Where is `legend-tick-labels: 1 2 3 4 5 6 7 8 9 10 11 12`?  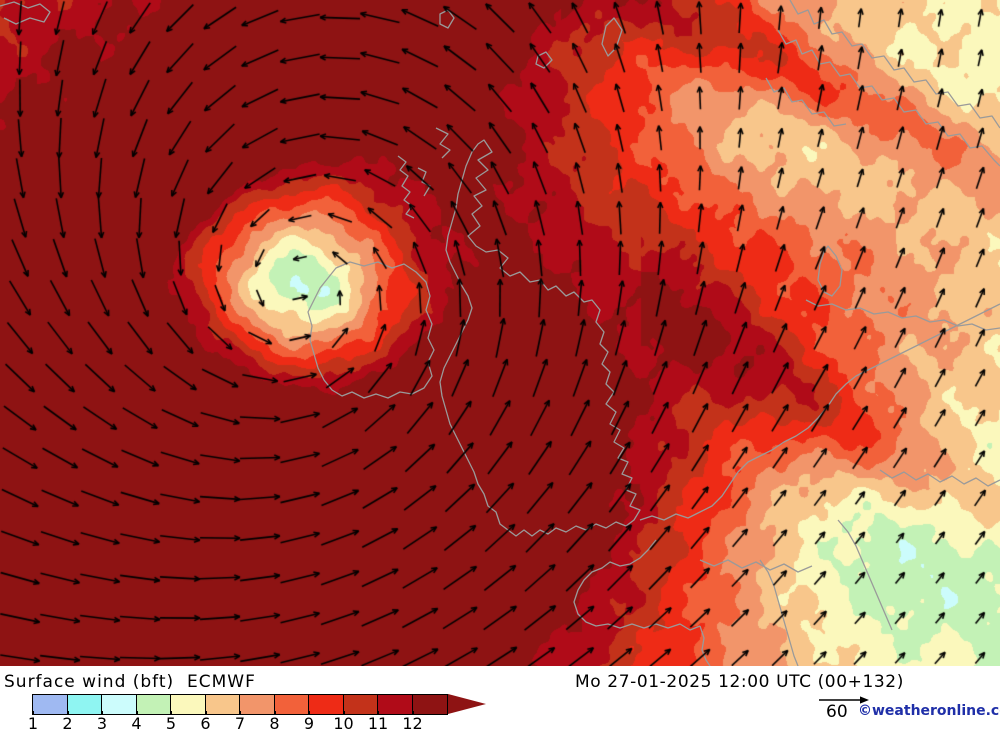 legend-tick-labels: 1 2 3 4 5 6 7 8 9 10 11 12 is located at coordinates (255, 722).